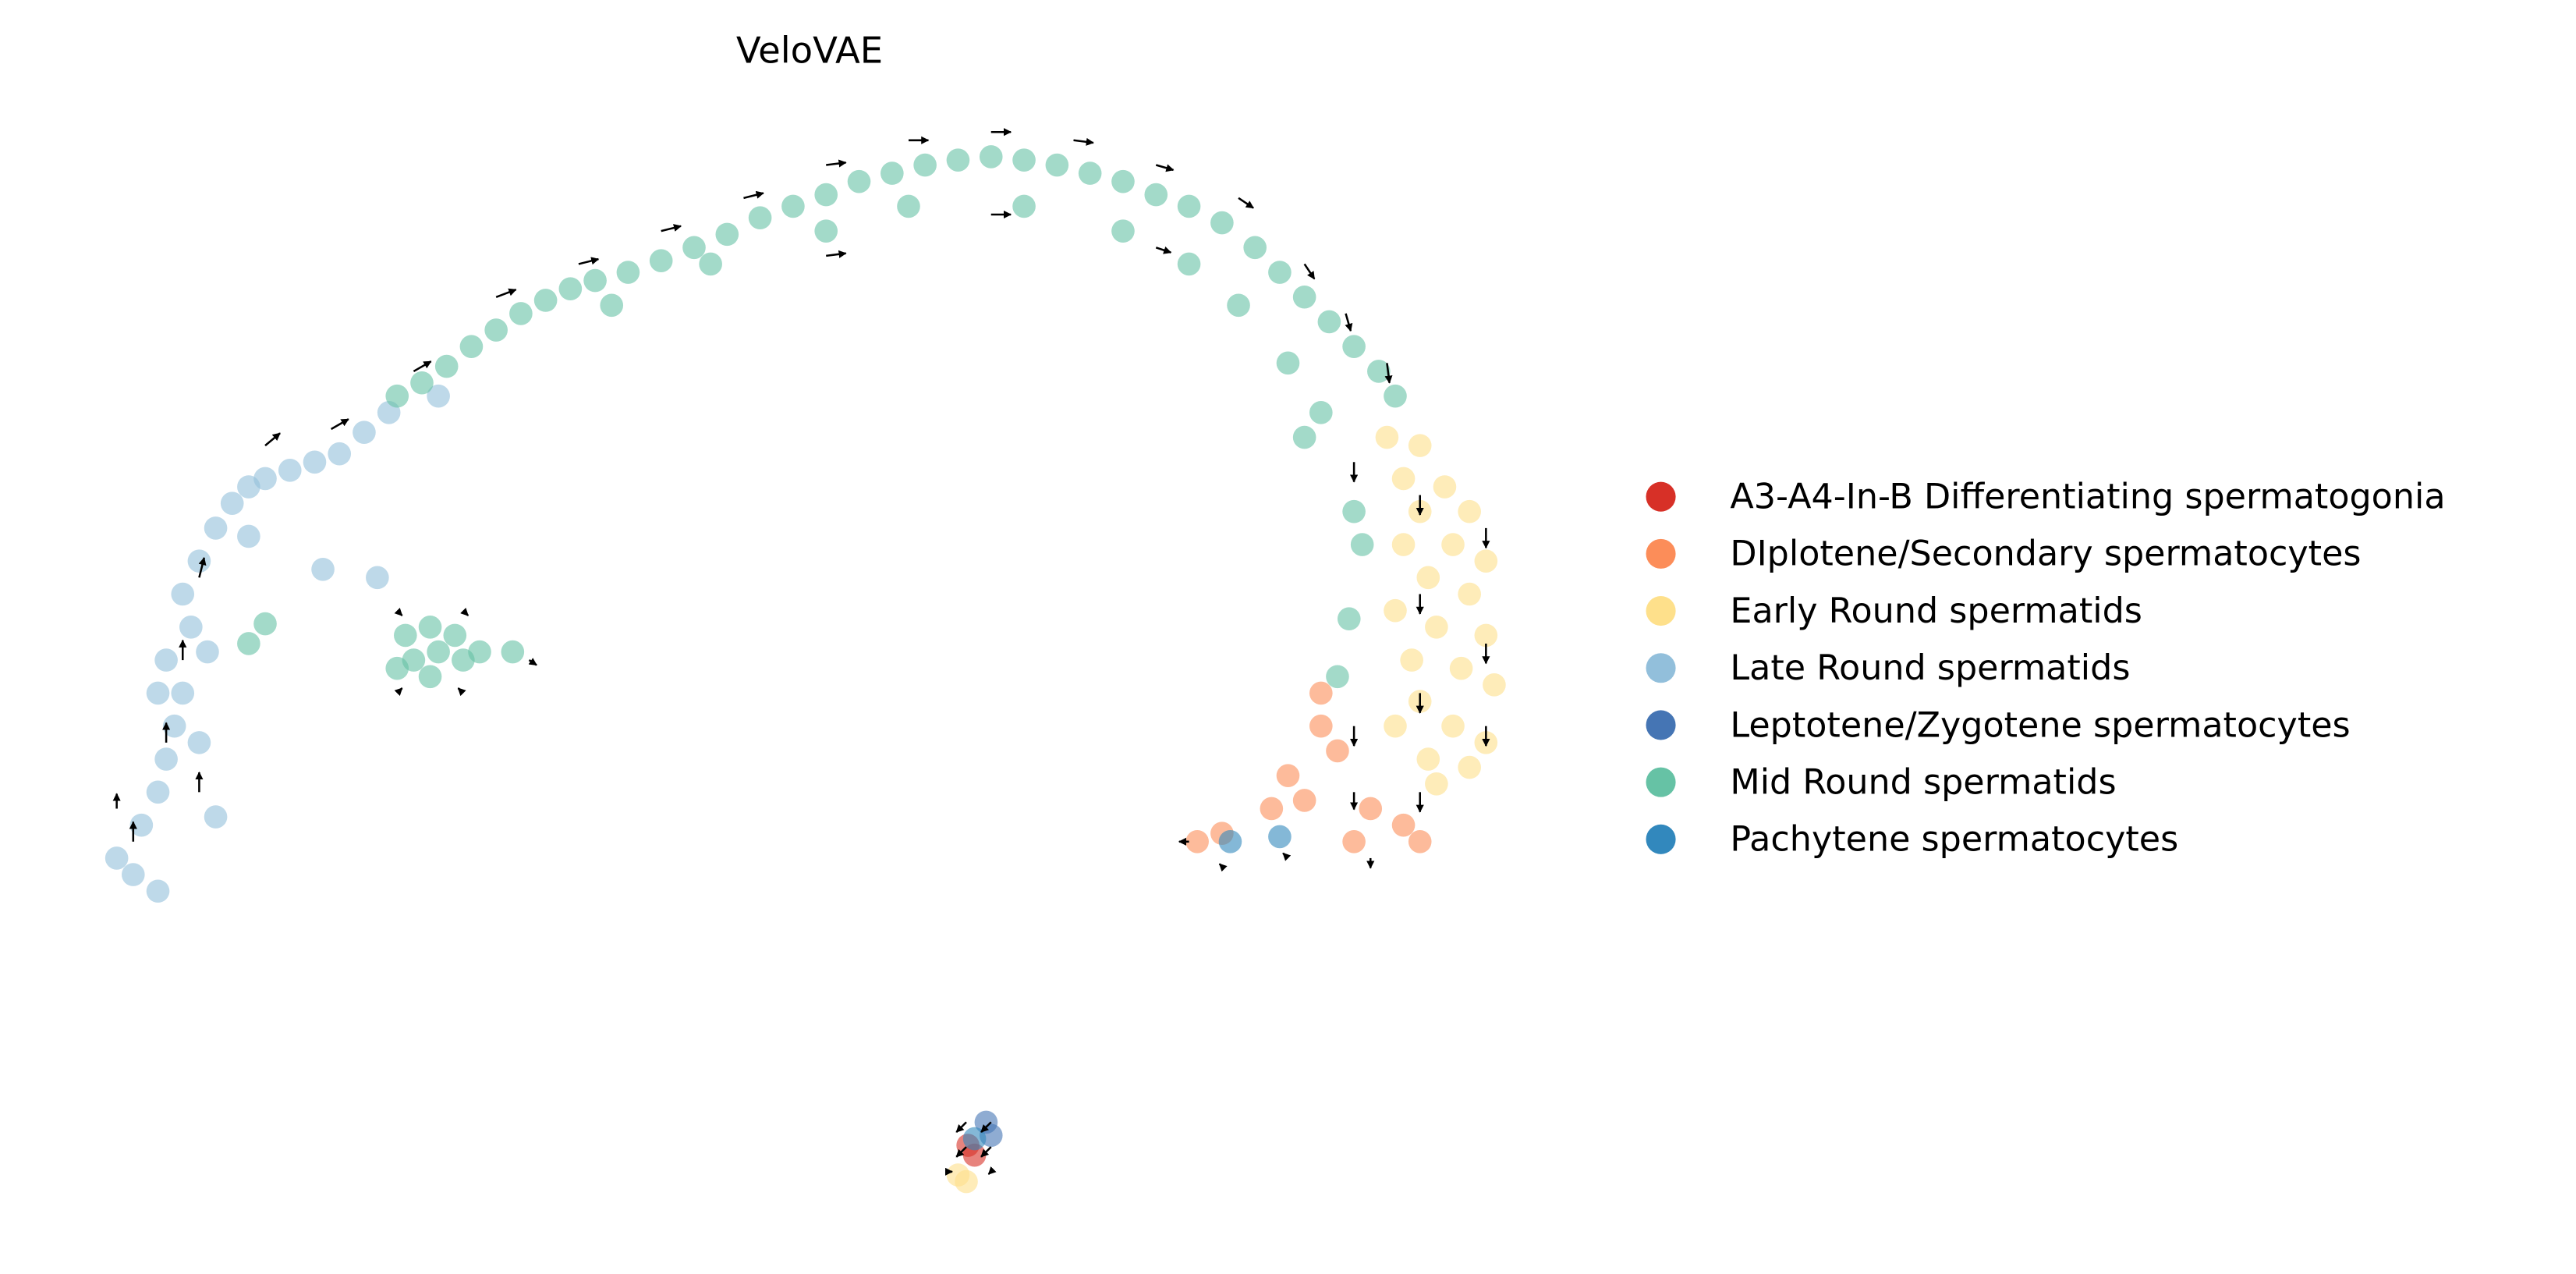 This screenshot has height=1274, width=2576. Describe the element at coordinates (1923, 782) in the screenshot. I see `legend-label: Mid Round spermatids` at that location.